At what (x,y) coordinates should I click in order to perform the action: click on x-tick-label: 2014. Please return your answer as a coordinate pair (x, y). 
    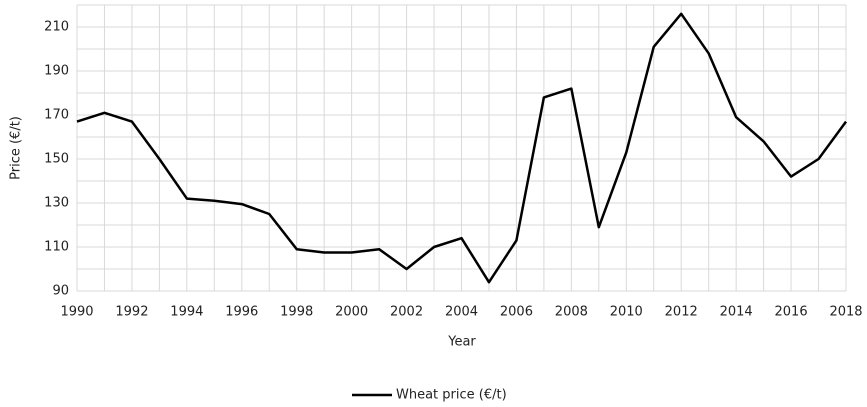
    Looking at the image, I should click on (736, 312).